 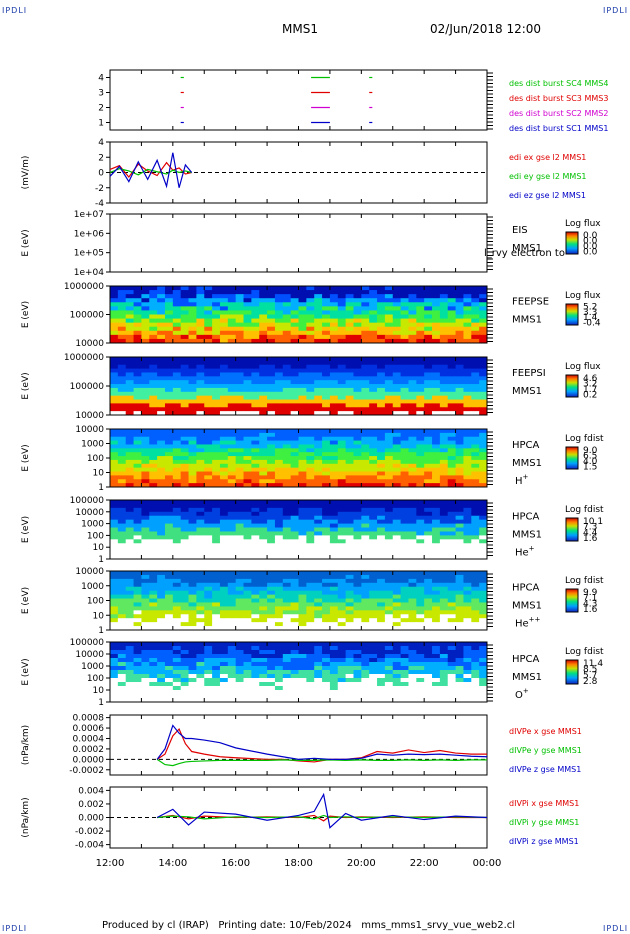 I want to click on corner-label-top-left: IPDLI, so click(x=15, y=10).